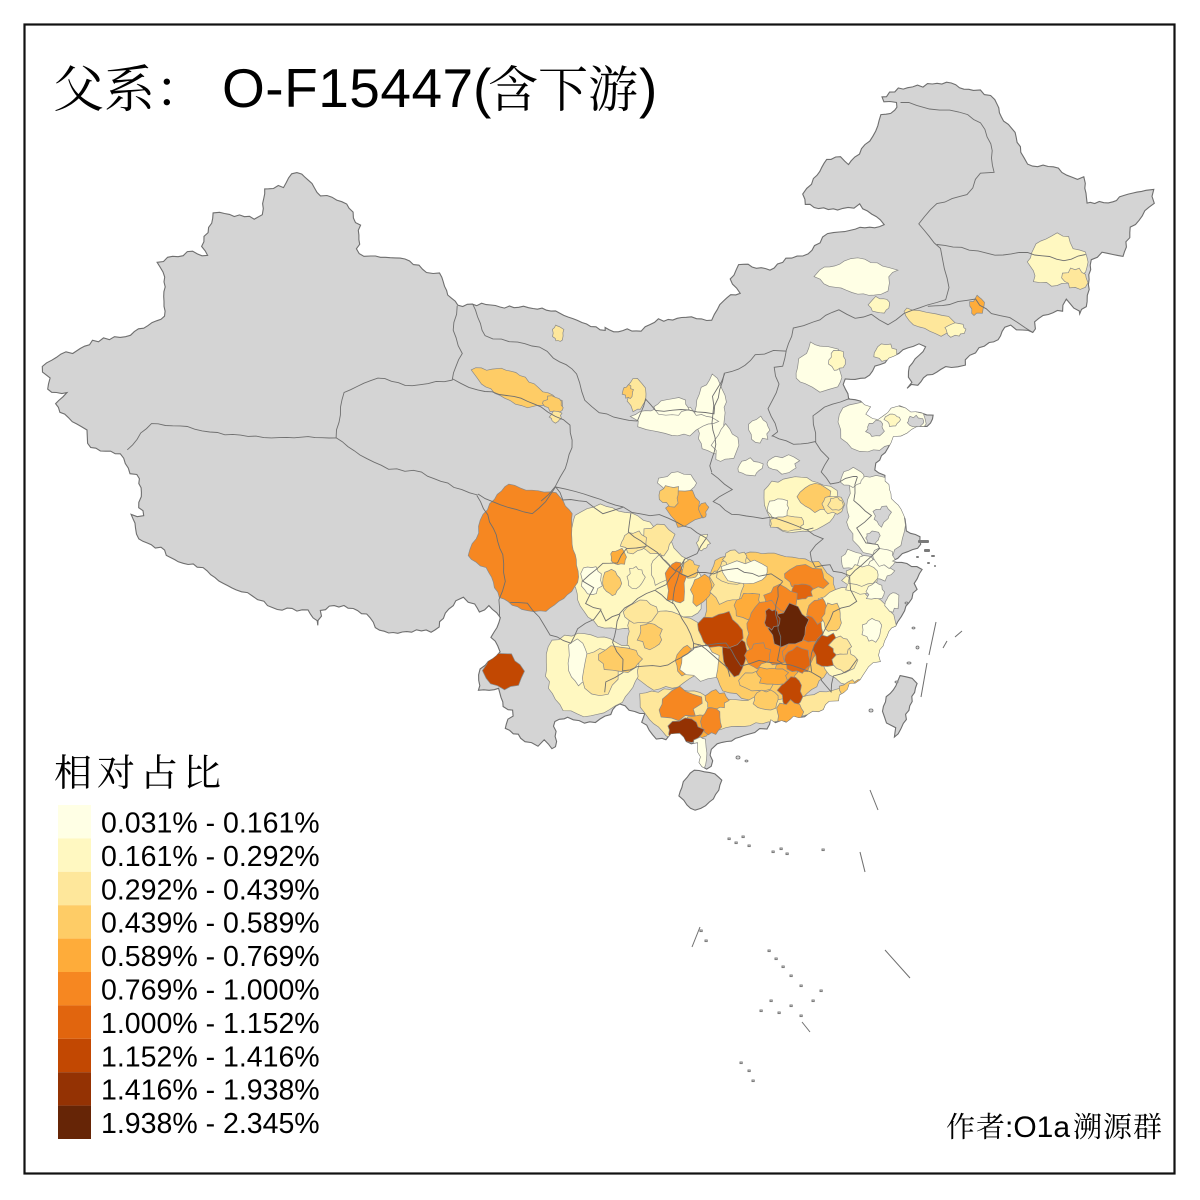 This screenshot has width=1200, height=1200. Describe the element at coordinates (210, 1091) in the screenshot. I see `svg-text: 1.416% - 1.938%` at that location.